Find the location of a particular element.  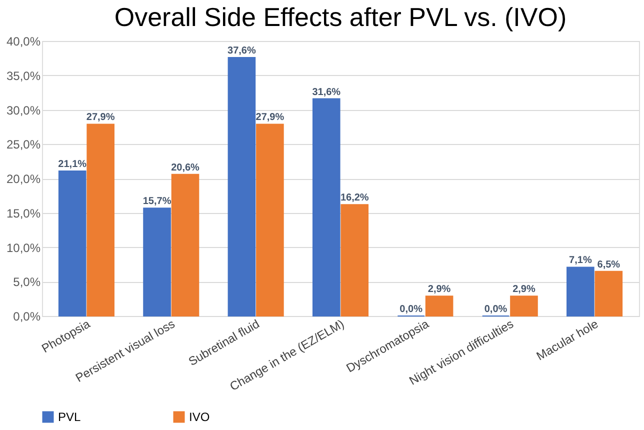

data-label: 16,2% is located at coordinates (354, 198).